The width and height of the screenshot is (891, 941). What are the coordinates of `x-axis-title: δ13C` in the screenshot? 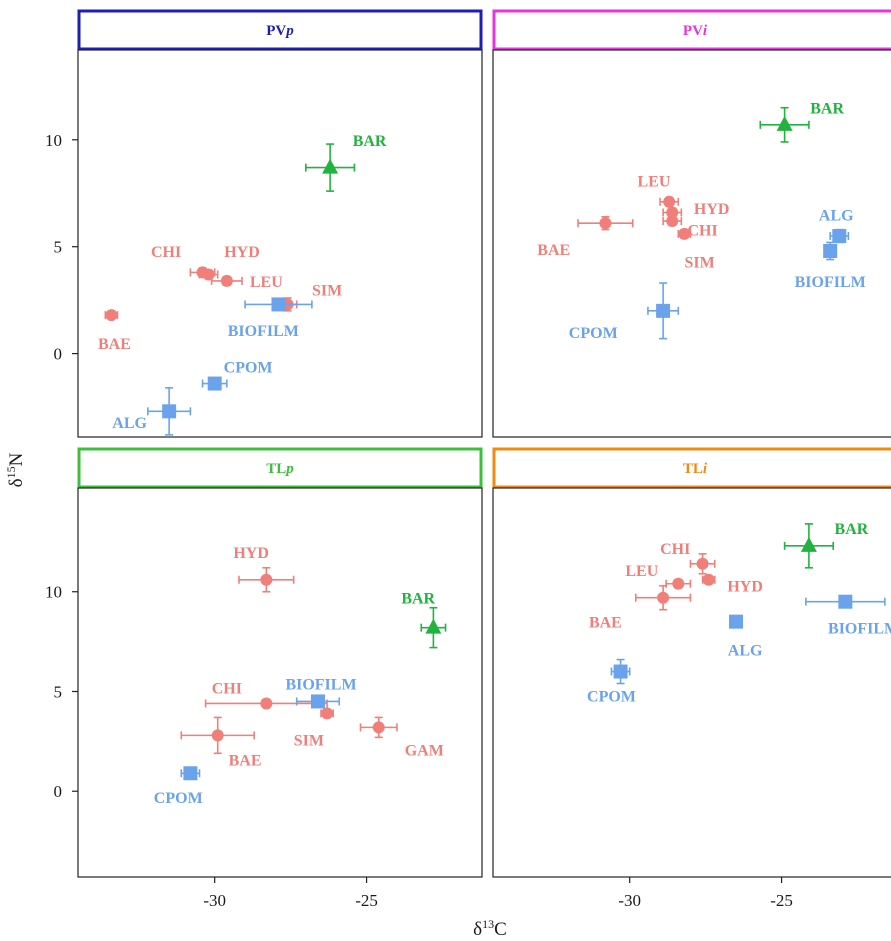 It's located at (490, 928).